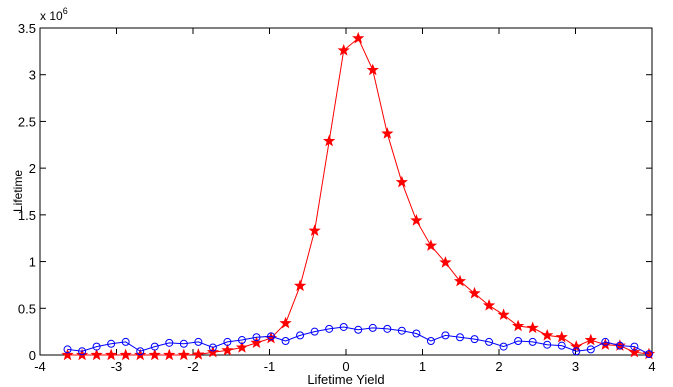 This screenshot has width=673, height=387. What do you see at coordinates (422, 366) in the screenshot?
I see `x-tick-label: 1` at bounding box center [422, 366].